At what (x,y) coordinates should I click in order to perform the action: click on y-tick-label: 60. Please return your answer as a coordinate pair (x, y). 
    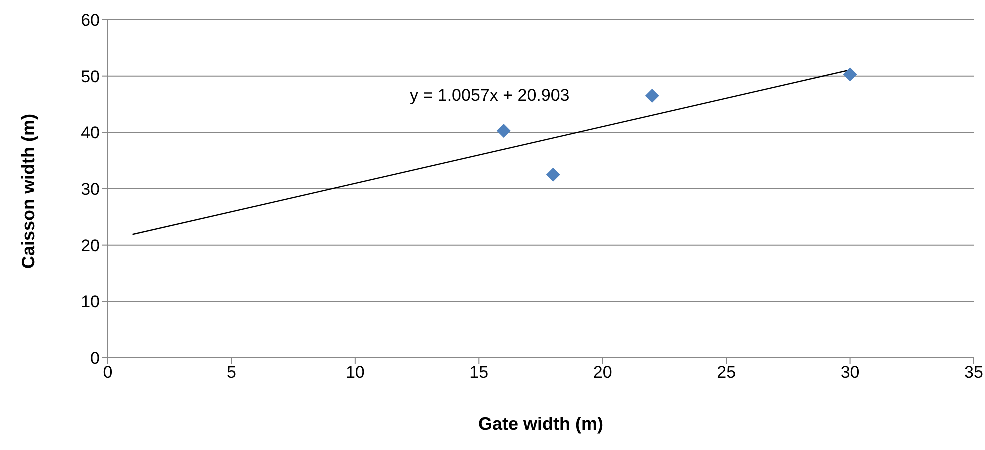
    Looking at the image, I should click on (90, 20).